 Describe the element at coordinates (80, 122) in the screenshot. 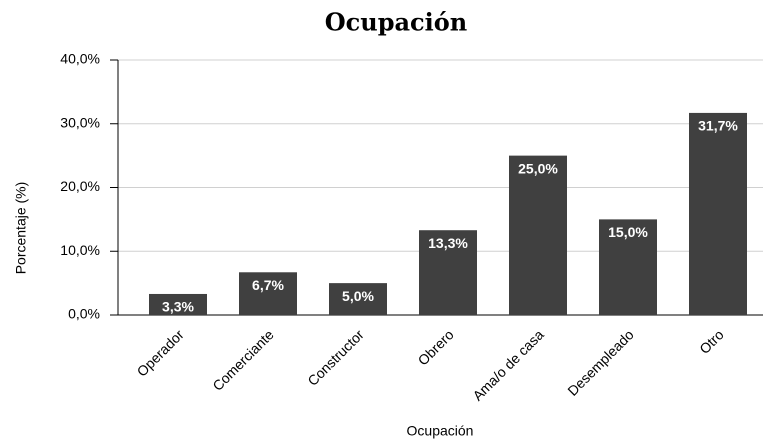

I see `y-tick-label: 30,0%` at that location.